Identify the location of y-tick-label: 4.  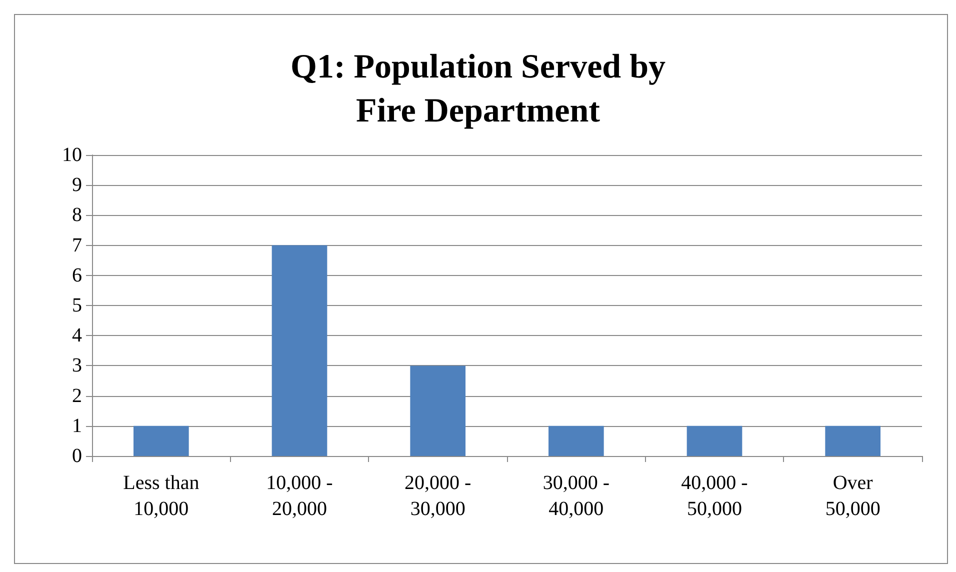
(77, 335).